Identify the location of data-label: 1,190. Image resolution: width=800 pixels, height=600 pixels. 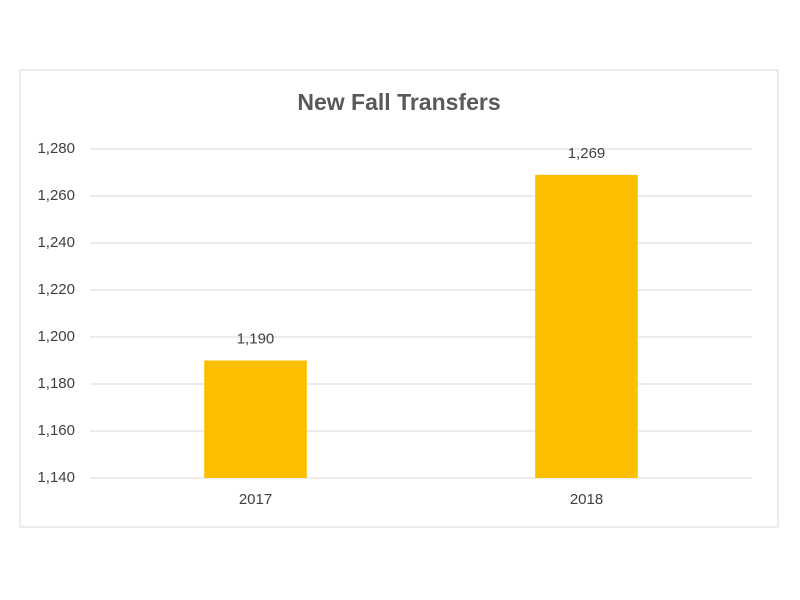
(256, 338).